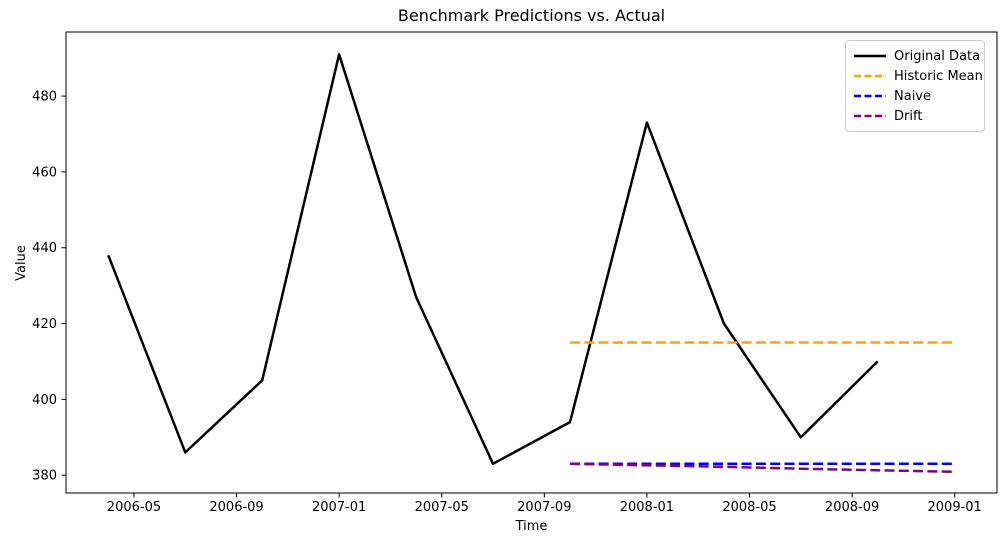 The width and height of the screenshot is (1005, 547). Describe the element at coordinates (44, 172) in the screenshot. I see `y-tick-label: 460` at that location.